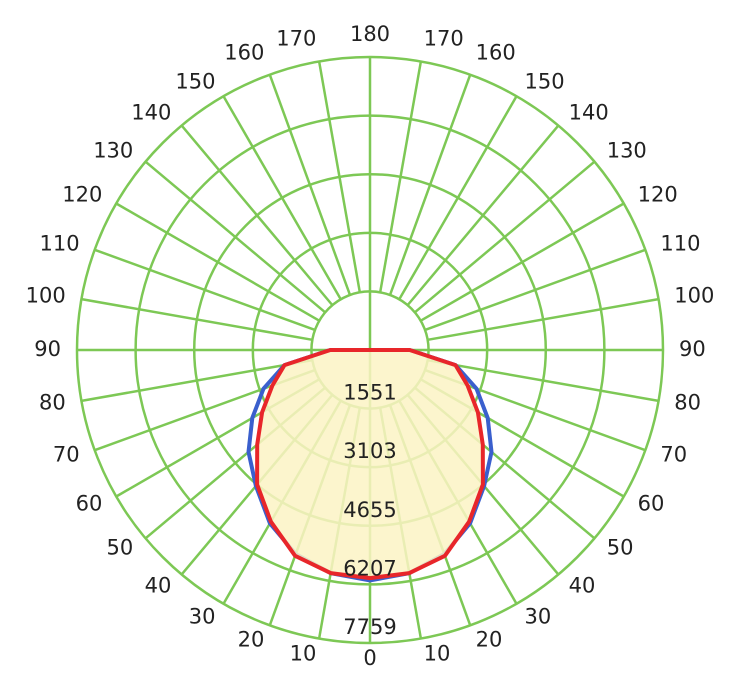  What do you see at coordinates (369, 568) in the screenshot?
I see `ring-label: 6207` at bounding box center [369, 568].